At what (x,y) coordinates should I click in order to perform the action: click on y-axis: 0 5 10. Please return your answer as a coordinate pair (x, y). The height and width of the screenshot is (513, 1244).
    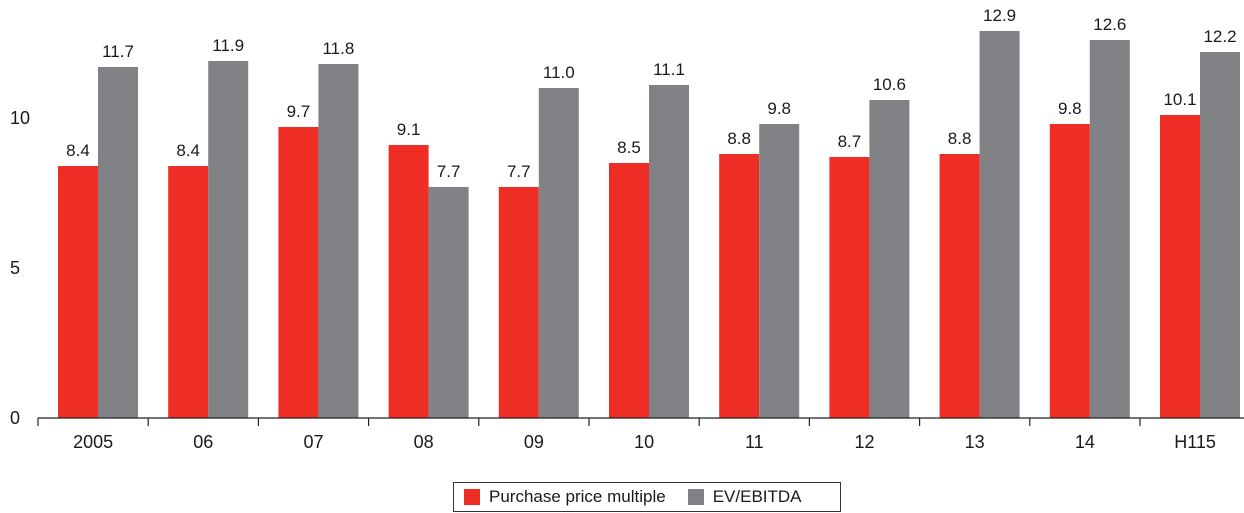
    Looking at the image, I should click on (20, 268).